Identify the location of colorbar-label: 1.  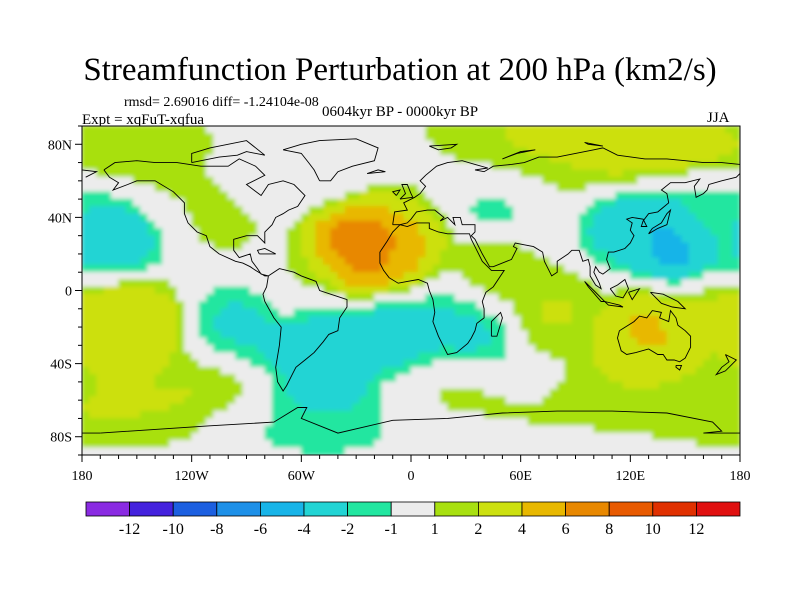
(435, 529).